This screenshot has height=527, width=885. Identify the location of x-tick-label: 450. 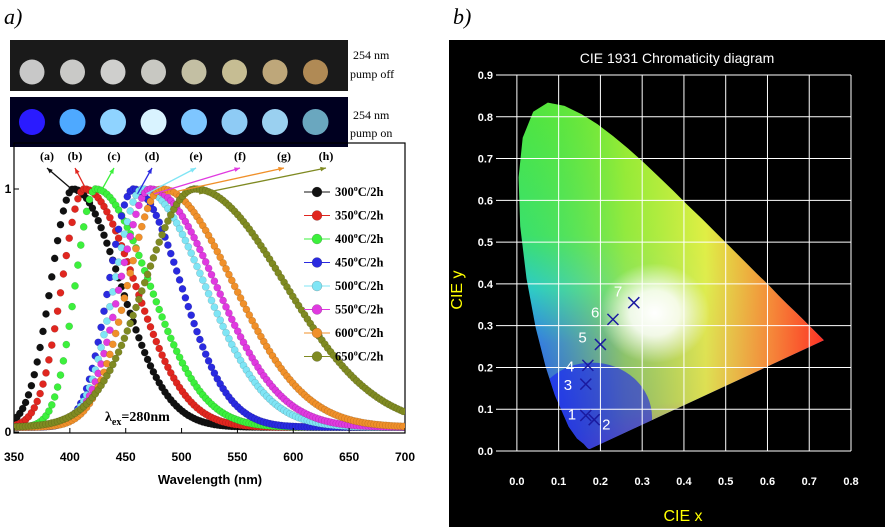
(126, 457).